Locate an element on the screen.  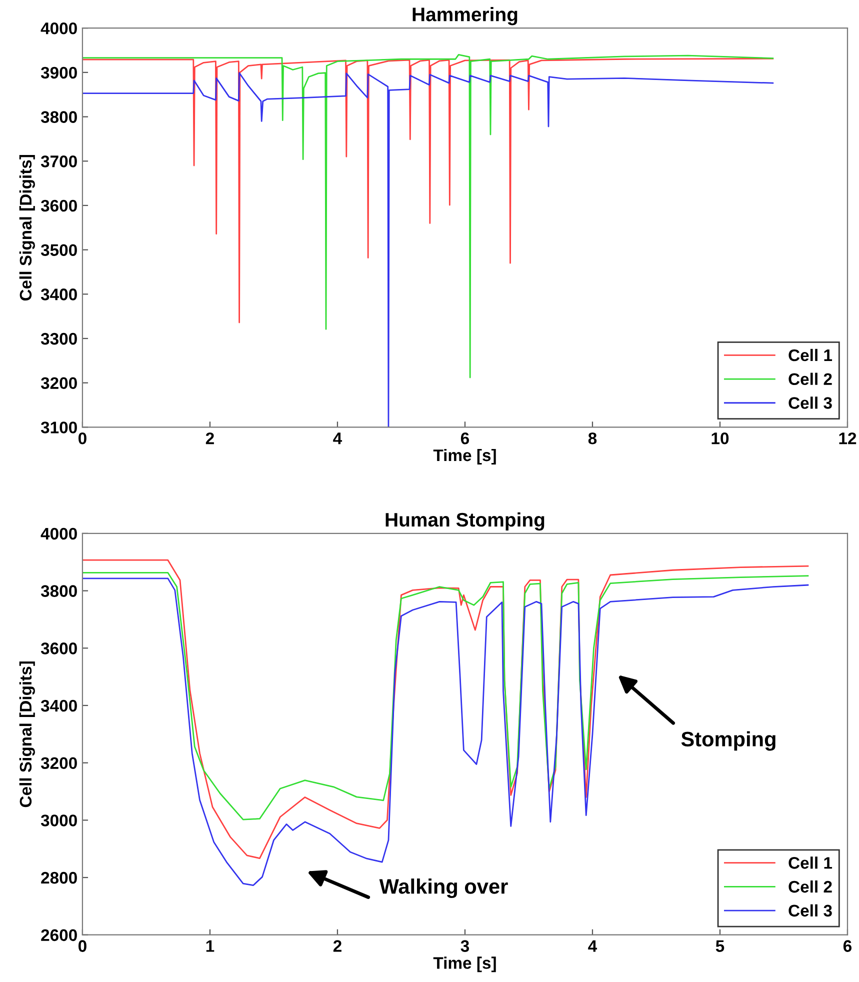
chart-title: Hammering is located at coordinates (465, 16).